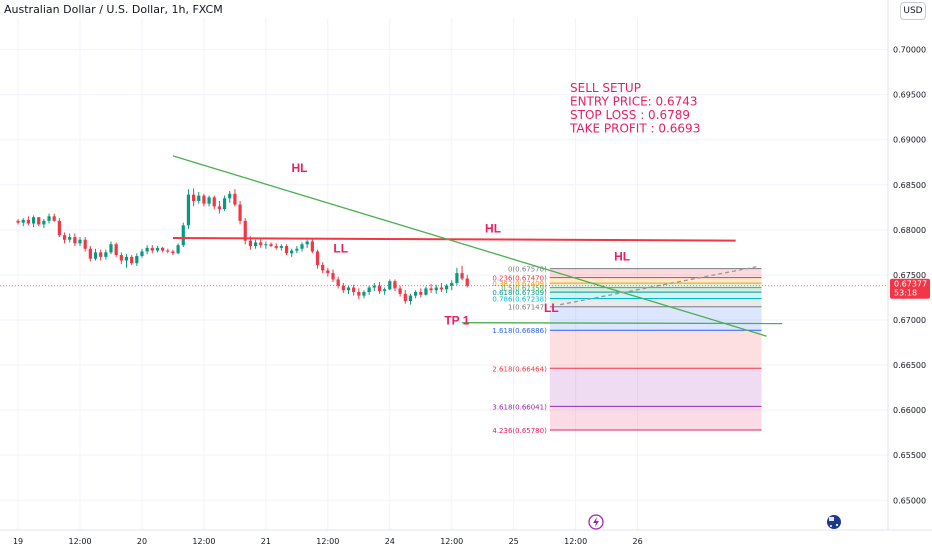 This screenshot has height=550, width=932. I want to click on y-tick-label: 0.65500, so click(909, 455).